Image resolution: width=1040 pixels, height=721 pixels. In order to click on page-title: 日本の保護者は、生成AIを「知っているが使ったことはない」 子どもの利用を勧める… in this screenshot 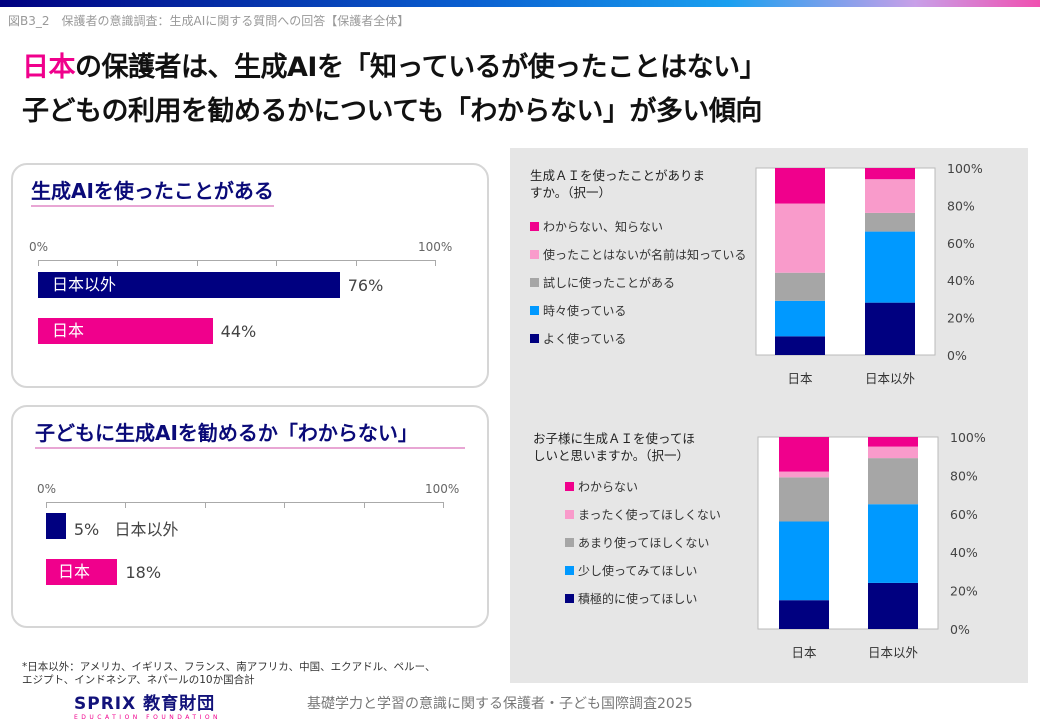, I will do `click(394, 90)`.